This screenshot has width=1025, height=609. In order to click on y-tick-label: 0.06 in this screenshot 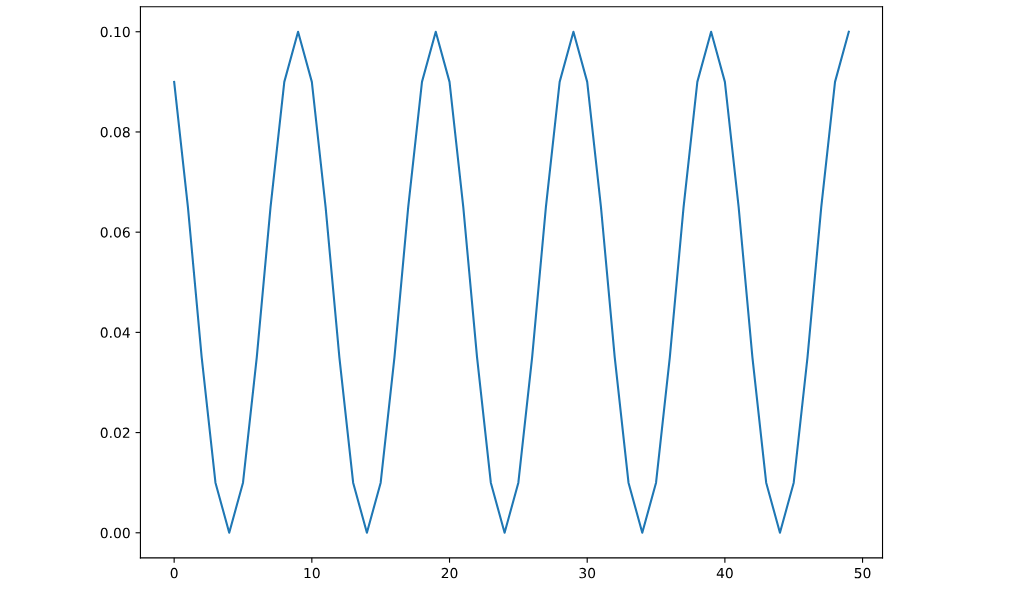, I will do `click(115, 232)`.